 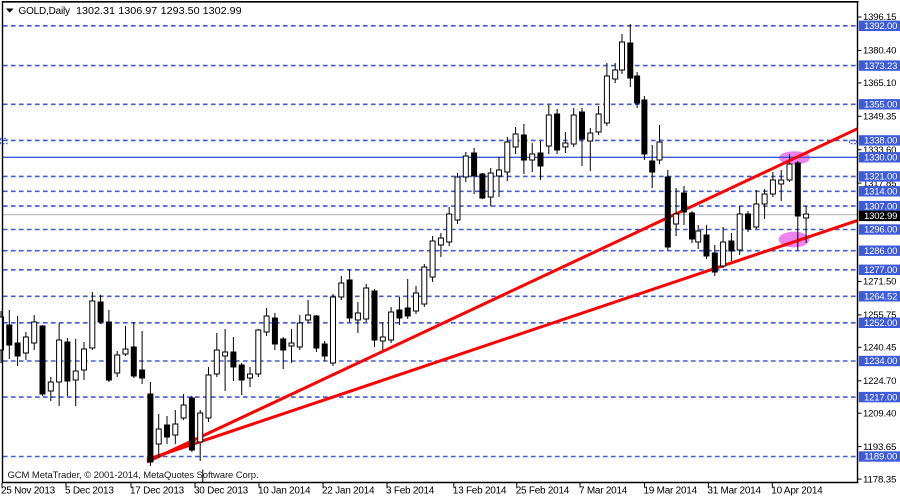 What do you see at coordinates (880, 397) in the screenshot?
I see `svg-text: 1217.00` at bounding box center [880, 397].